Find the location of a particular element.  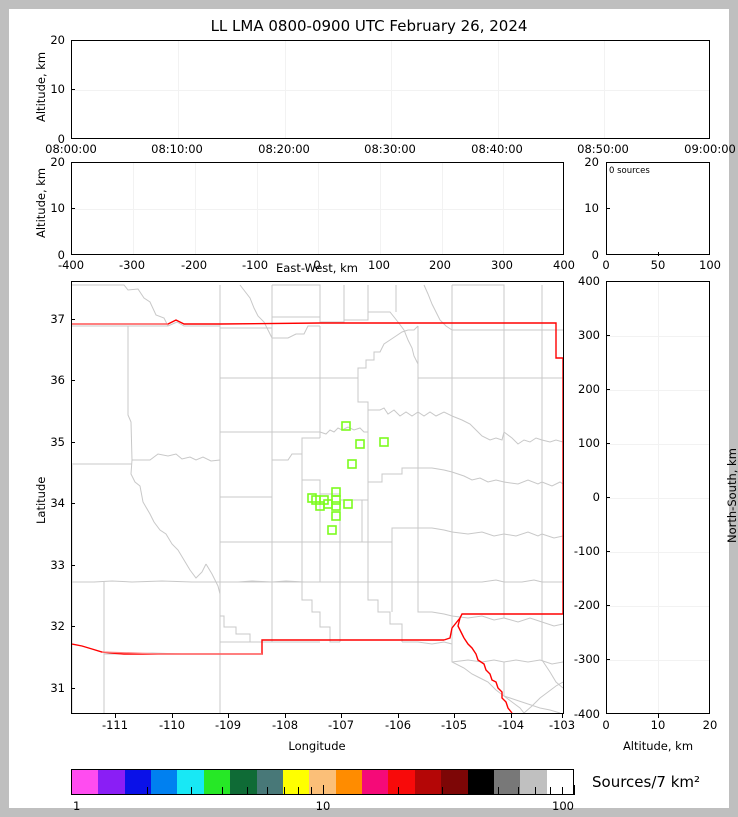

north-south-height-panel is located at coordinates (658, 497).